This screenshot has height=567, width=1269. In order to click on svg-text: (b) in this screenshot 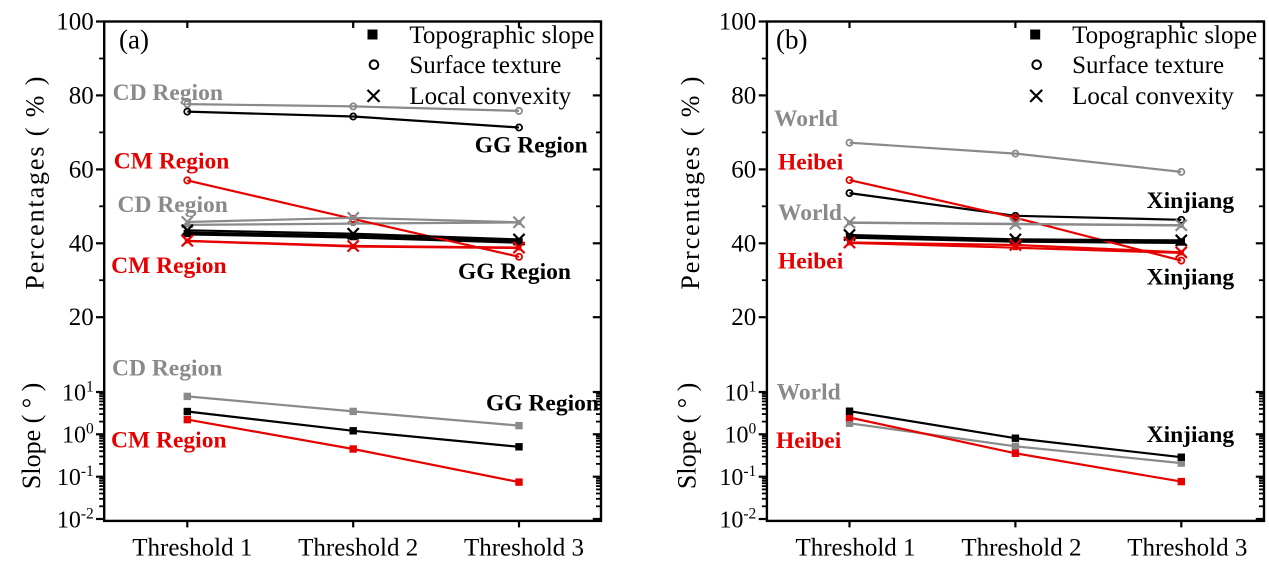, I will do `click(791, 40)`.